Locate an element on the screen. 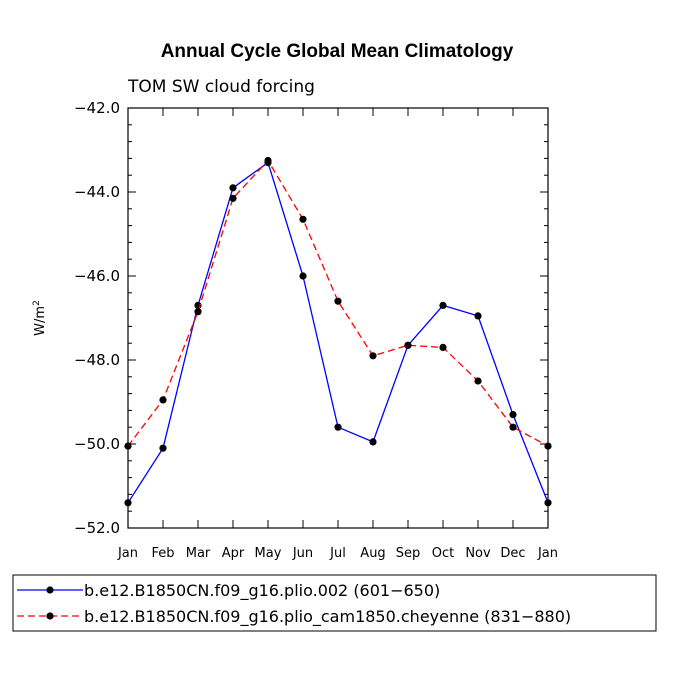  y-axis-label-base: W/m is located at coordinates (40, 321).